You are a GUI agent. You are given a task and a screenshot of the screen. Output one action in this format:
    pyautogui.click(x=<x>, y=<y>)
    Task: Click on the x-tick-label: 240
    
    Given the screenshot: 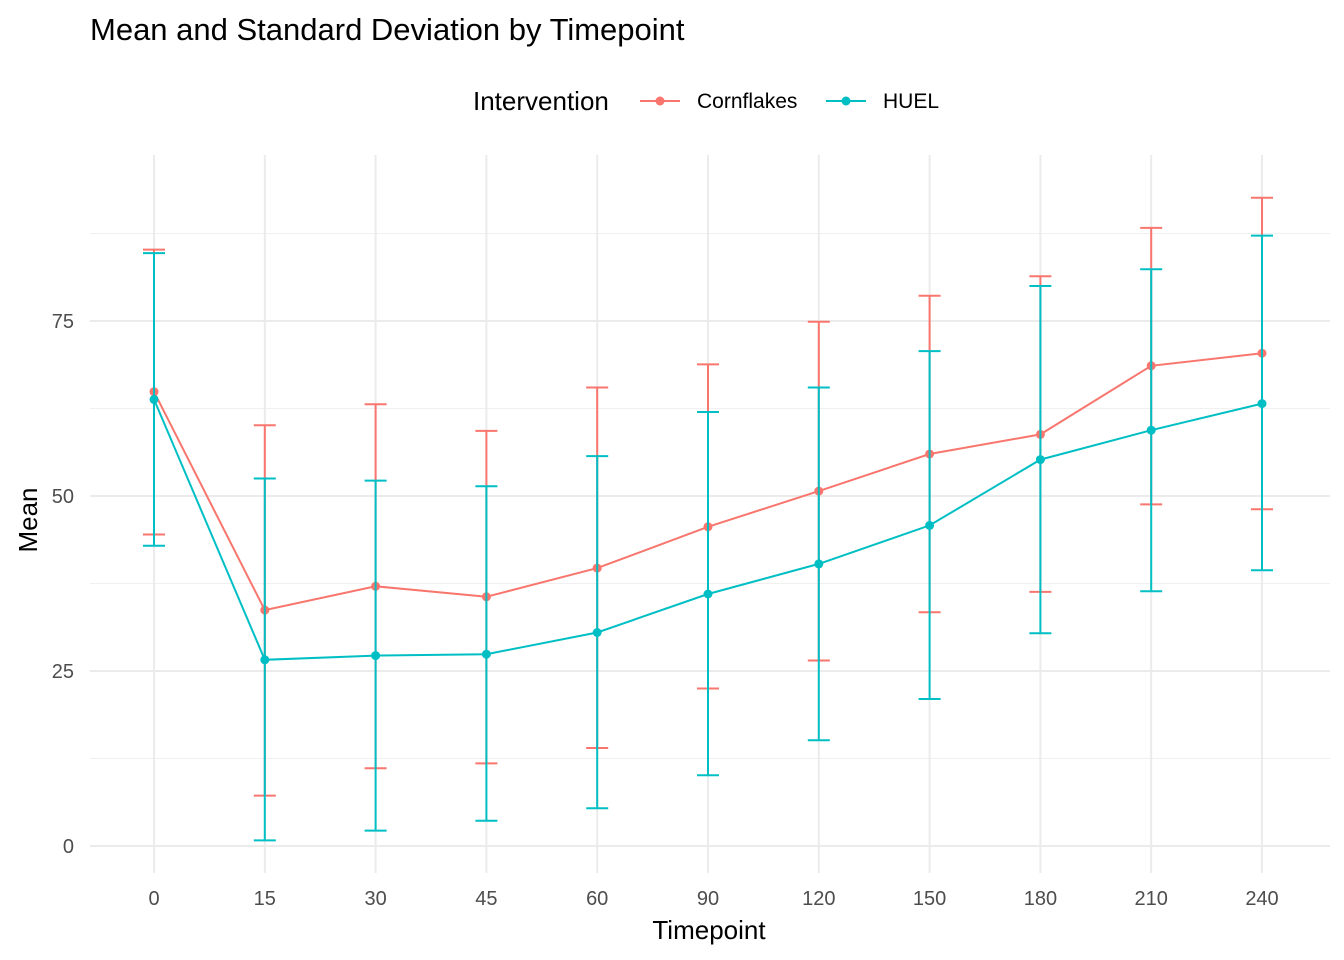 What is the action you would take?
    pyautogui.click(x=1261, y=899)
    